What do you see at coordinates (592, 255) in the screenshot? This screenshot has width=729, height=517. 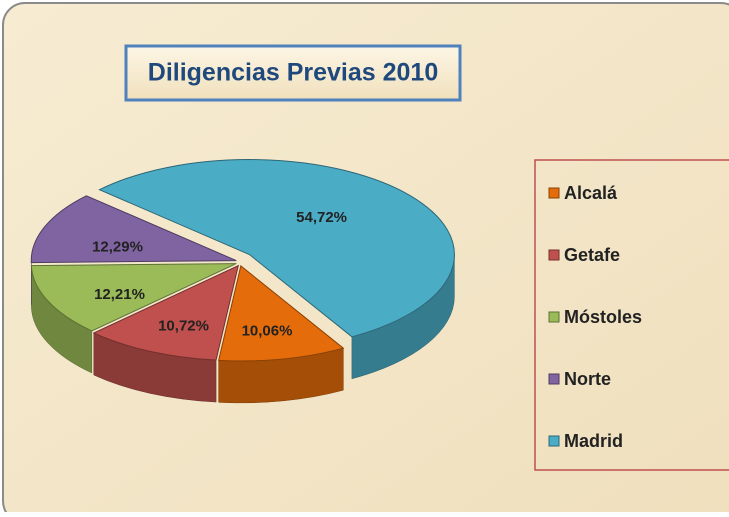 I see `legend-label: Getafe` at bounding box center [592, 255].